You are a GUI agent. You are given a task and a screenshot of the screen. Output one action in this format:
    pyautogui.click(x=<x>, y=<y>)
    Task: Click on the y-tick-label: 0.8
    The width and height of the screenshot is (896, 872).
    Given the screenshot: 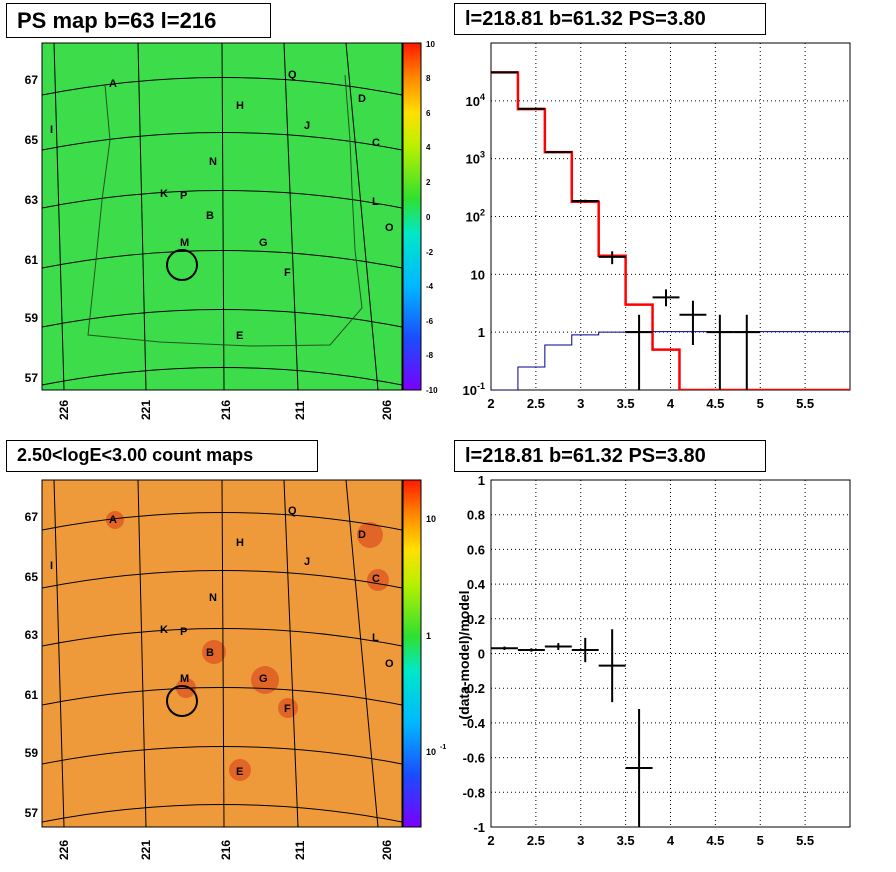 What is the action you would take?
    pyautogui.click(x=476, y=515)
    